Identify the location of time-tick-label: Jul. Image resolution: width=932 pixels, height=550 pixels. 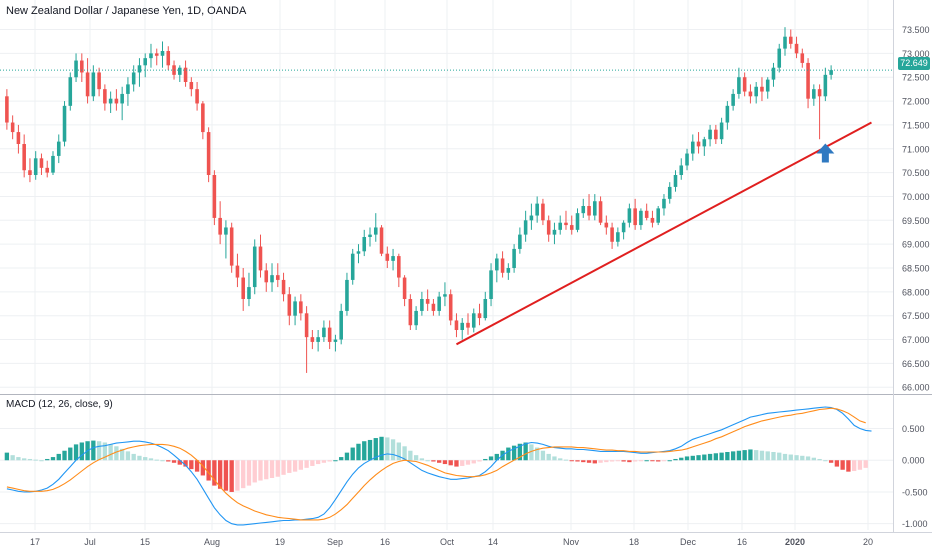
(90, 542).